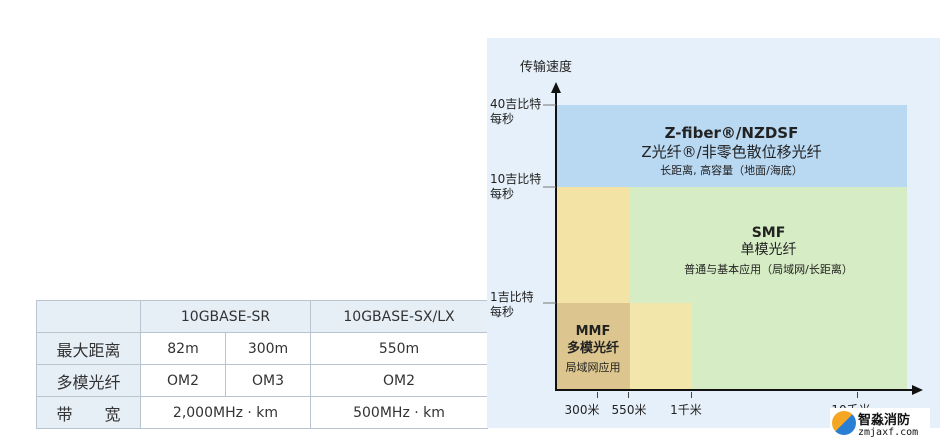 This screenshot has width=945, height=445. Describe the element at coordinates (512, 304) in the screenshot. I see `y-tick-label-1g: 1吉比特每秒` at that location.